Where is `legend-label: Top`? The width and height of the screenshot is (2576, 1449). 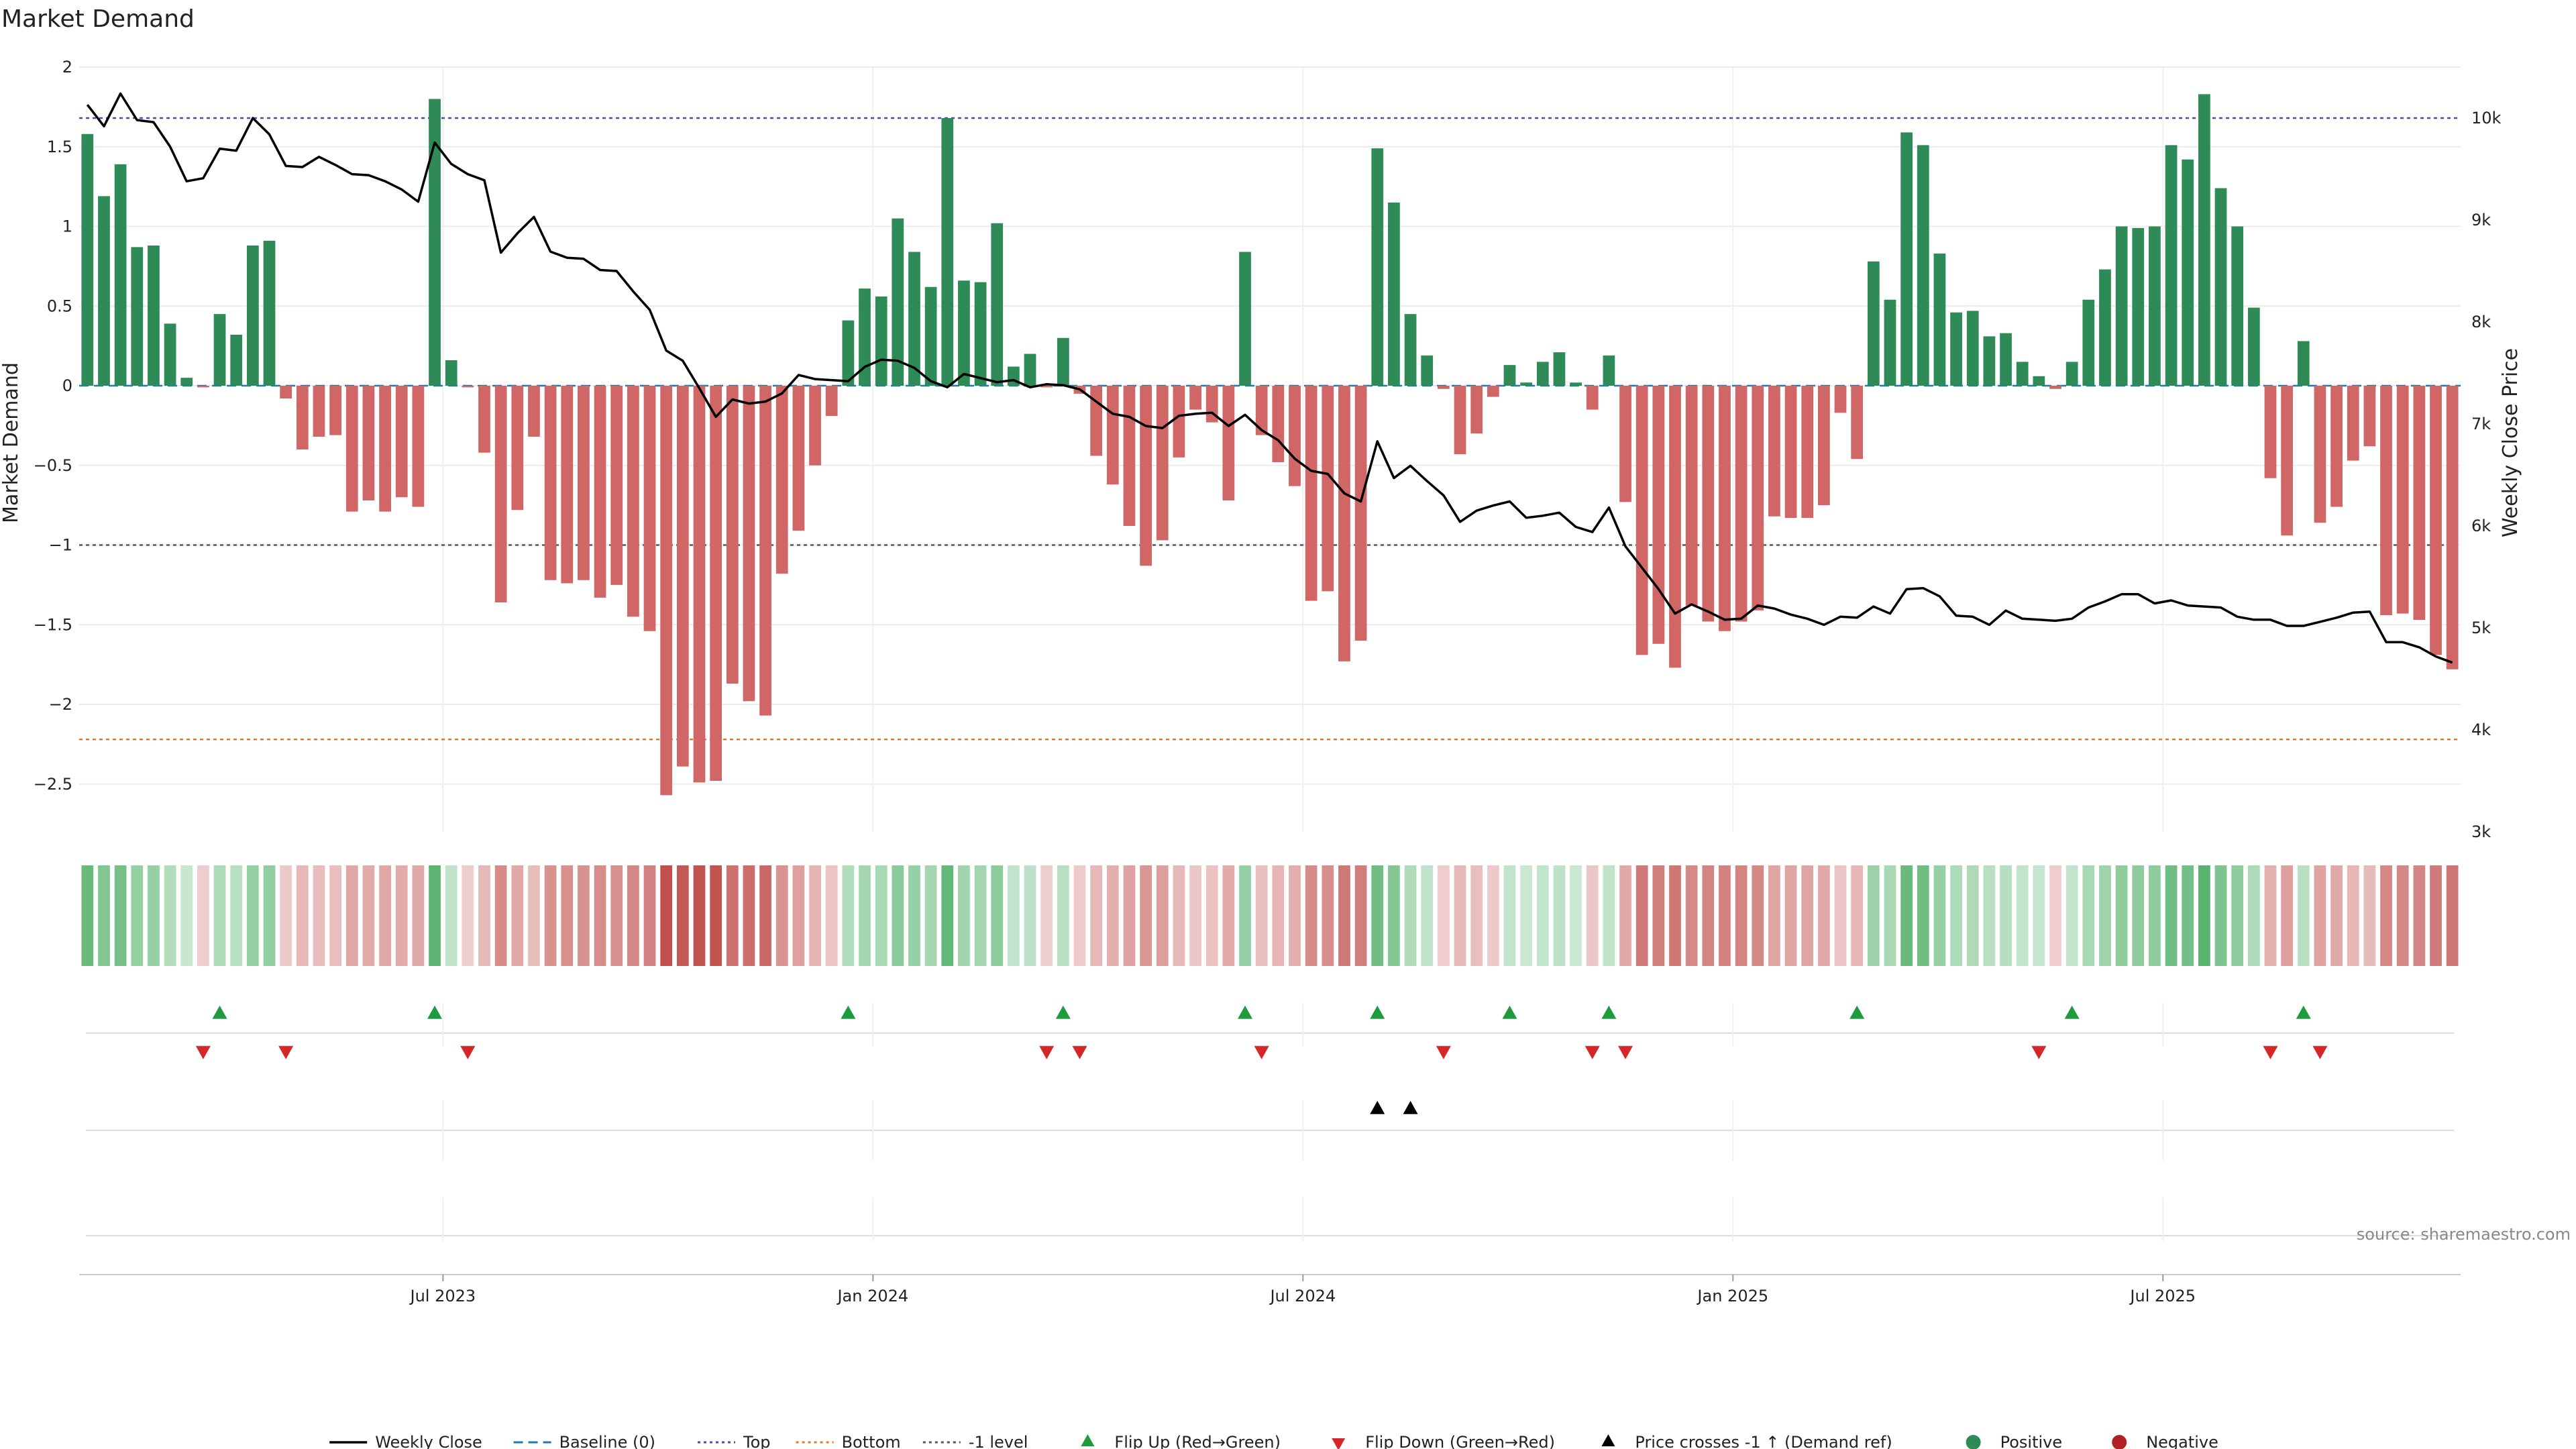
legend-label: Top is located at coordinates (757, 1441).